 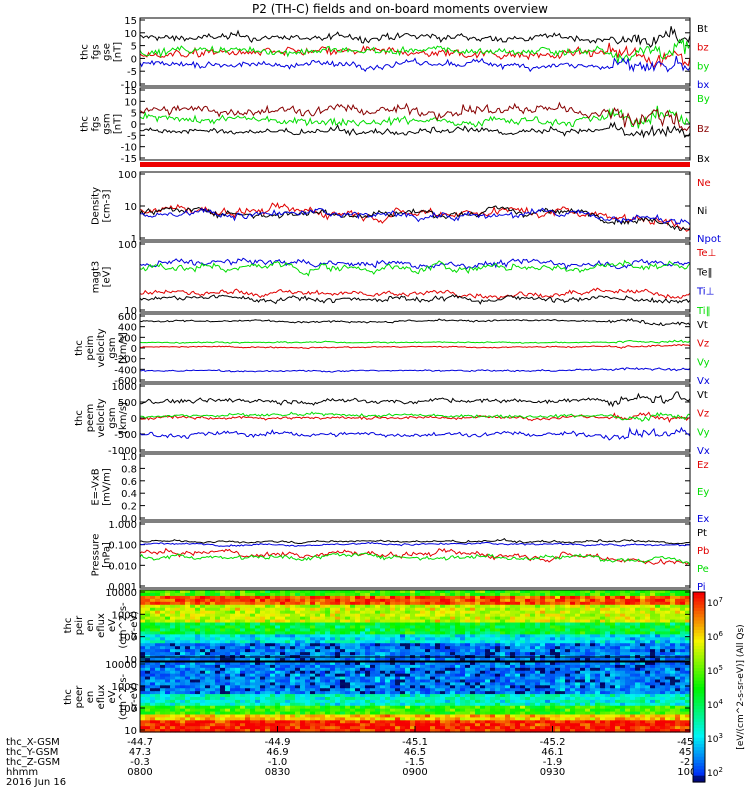 I want to click on series-Bx-line, so click(x=415, y=130).